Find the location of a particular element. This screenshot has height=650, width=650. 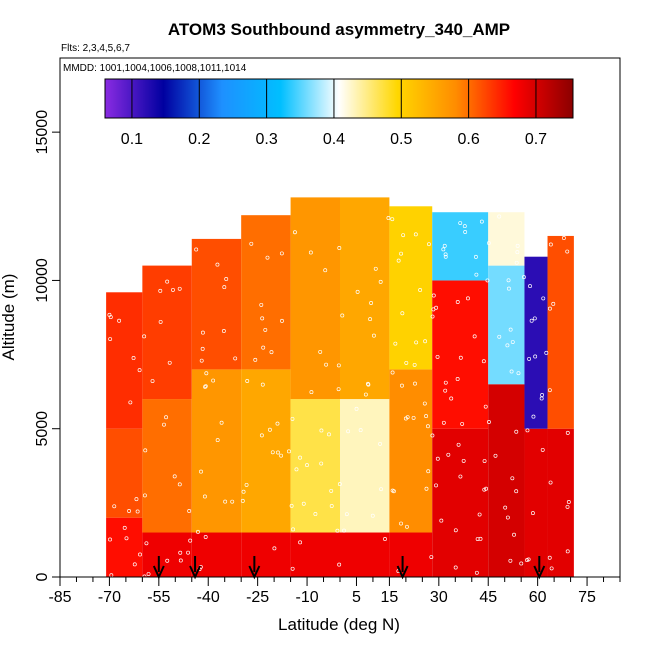

colorbar is located at coordinates (339, 98).